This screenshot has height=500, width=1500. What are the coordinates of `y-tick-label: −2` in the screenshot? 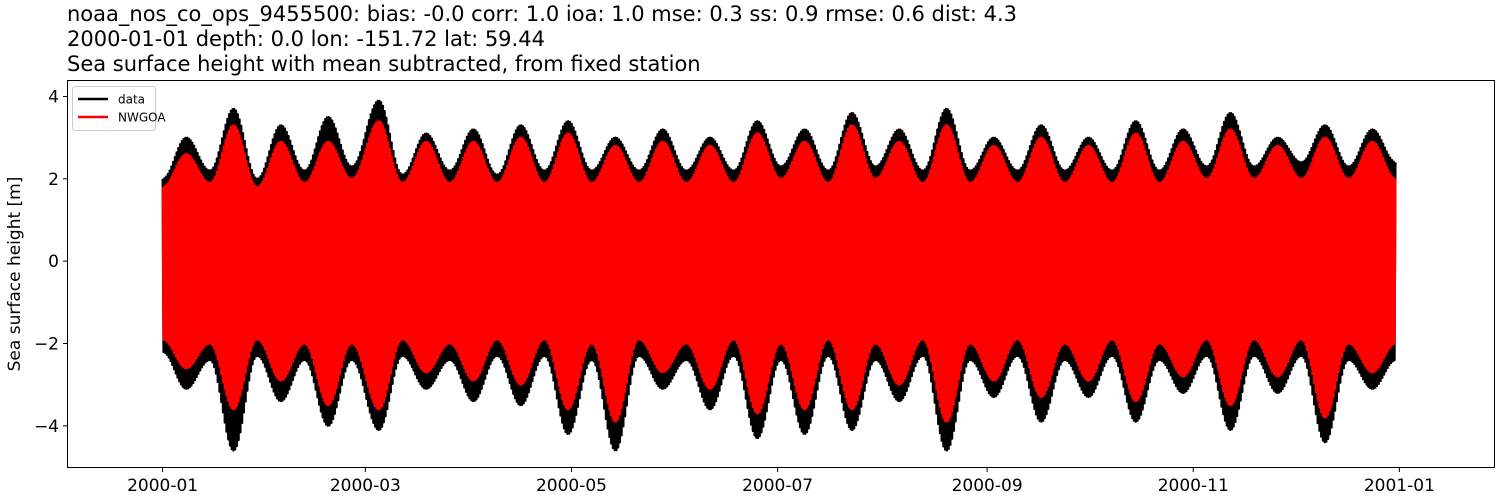 It's located at (46, 344).